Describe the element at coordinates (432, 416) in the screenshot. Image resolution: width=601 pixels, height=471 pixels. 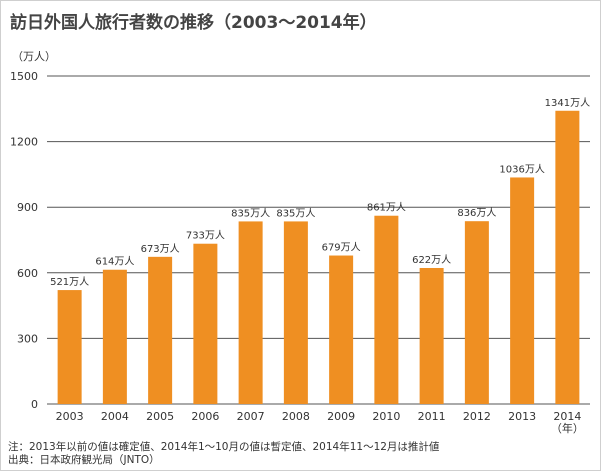
I see `x-tick-label: 2011` at that location.